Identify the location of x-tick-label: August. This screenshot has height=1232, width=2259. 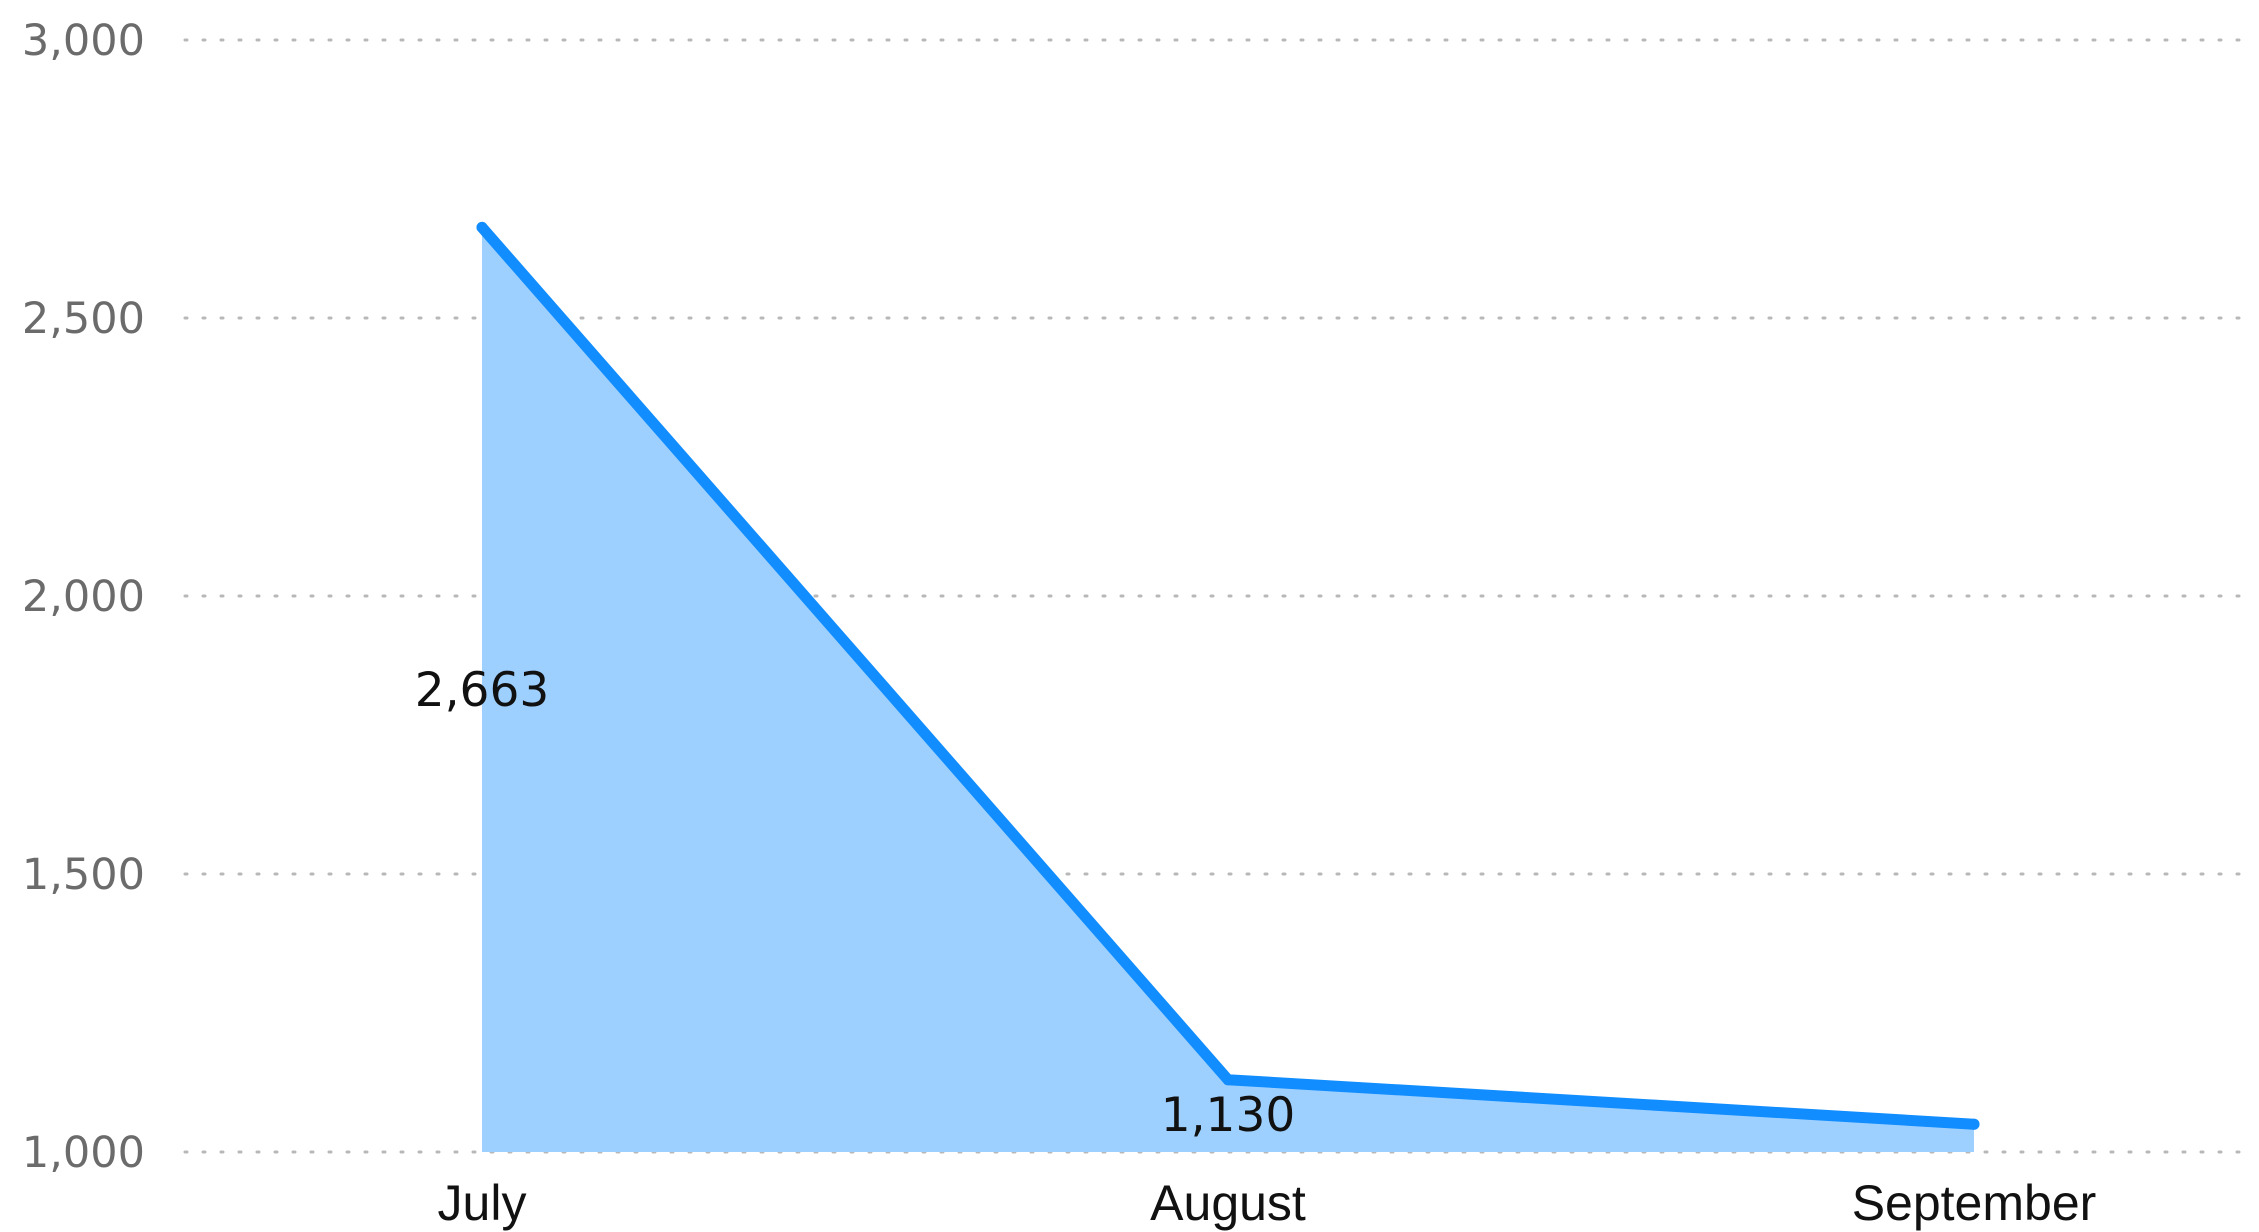
(1228, 1203).